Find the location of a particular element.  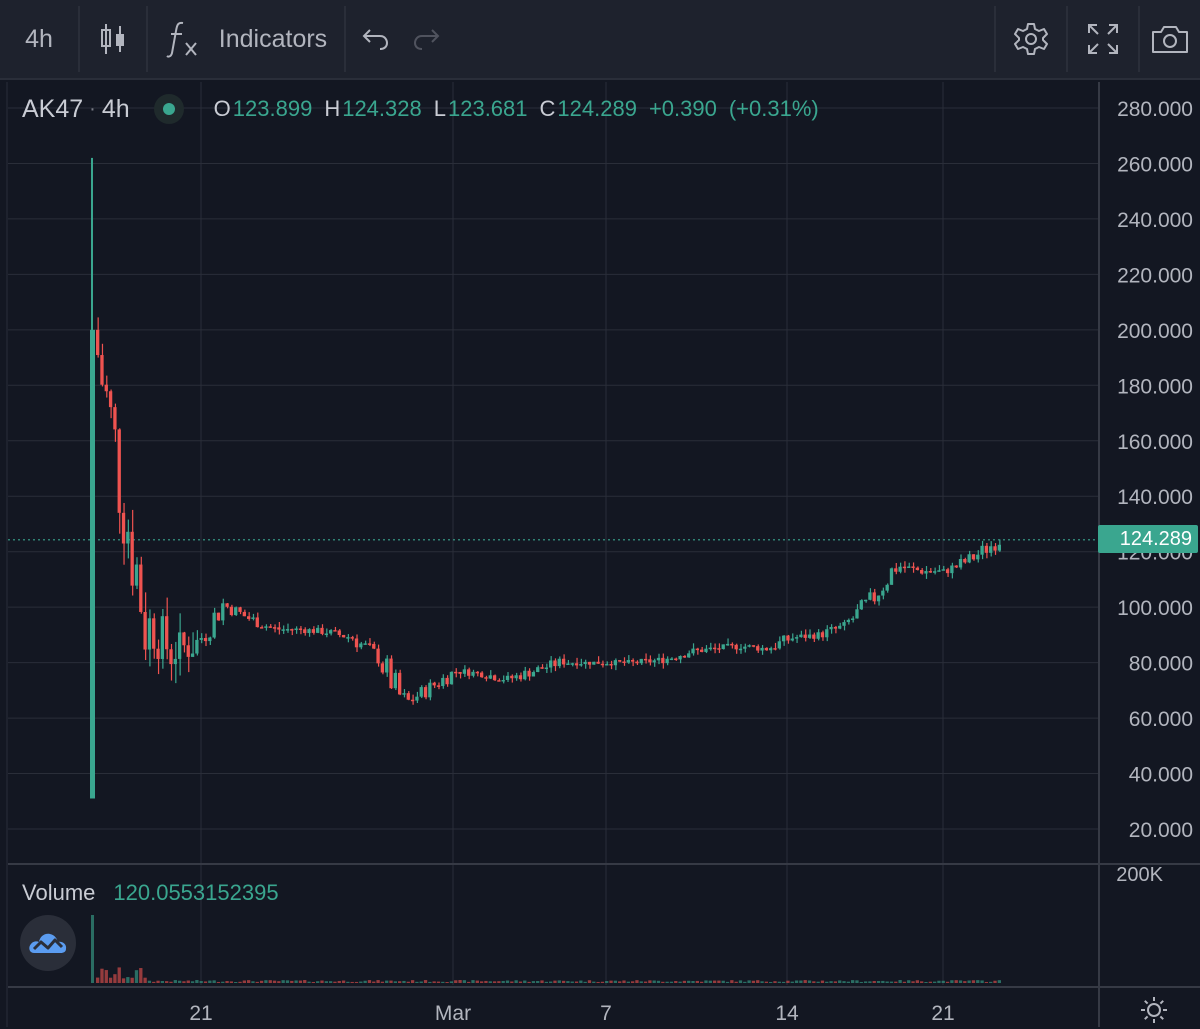

chart-type-button is located at coordinates (113, 39).